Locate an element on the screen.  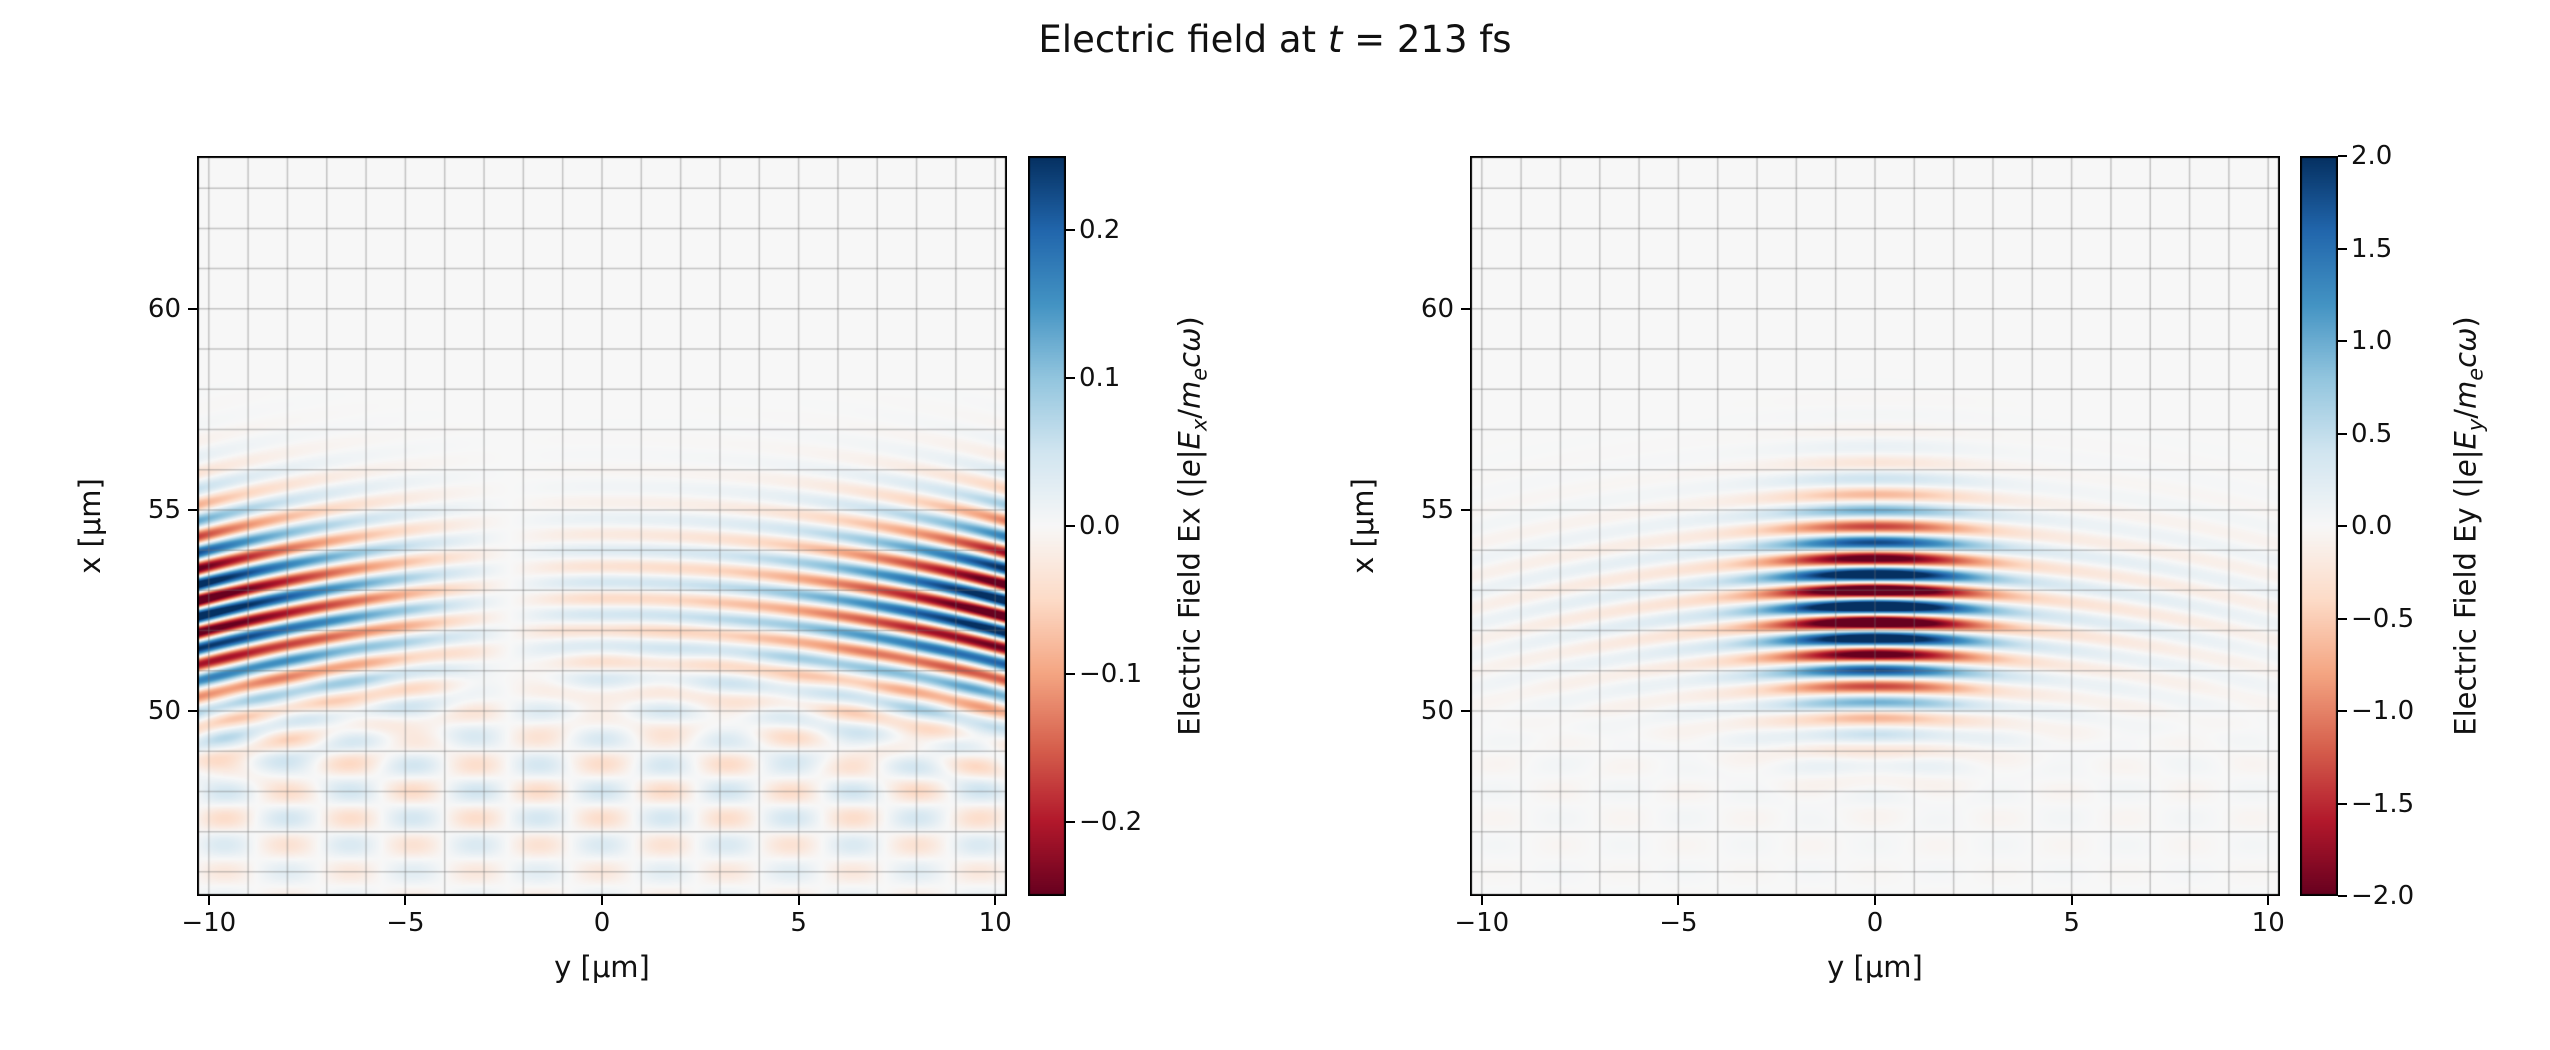
figure-title: Electric field at t = 213 fs is located at coordinates (1275, 39).